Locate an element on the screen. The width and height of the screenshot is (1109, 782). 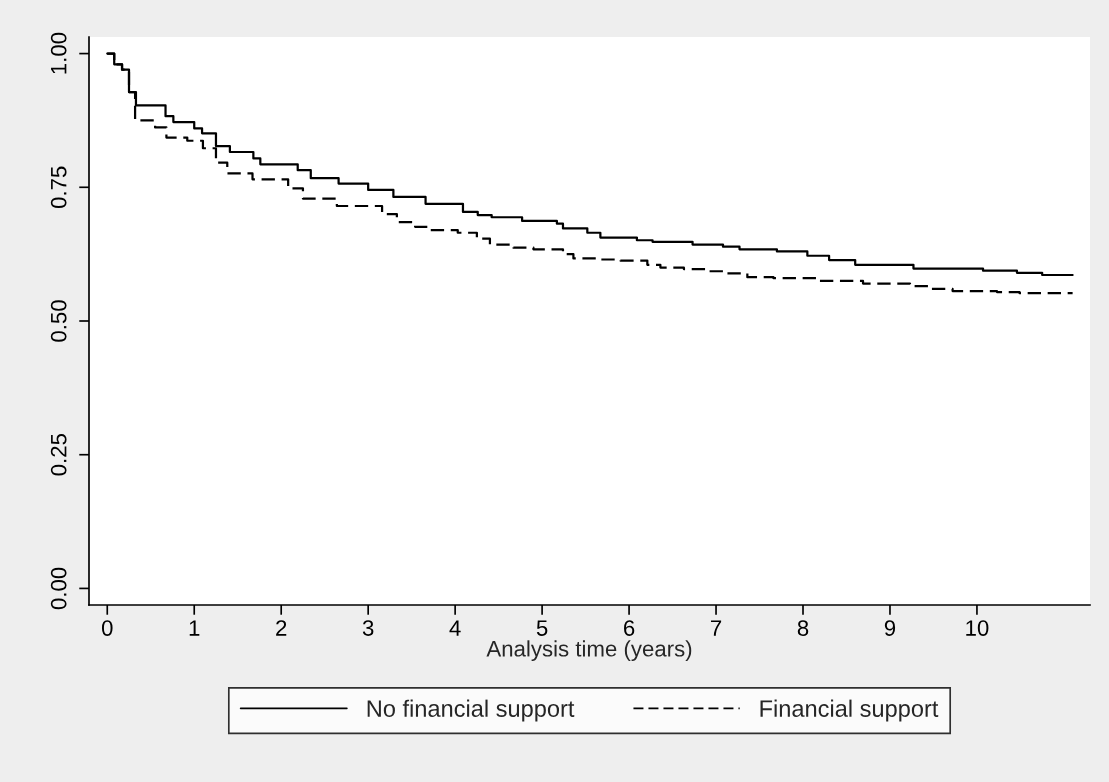
y-tick-label: 0.50 is located at coordinates (58, 321).